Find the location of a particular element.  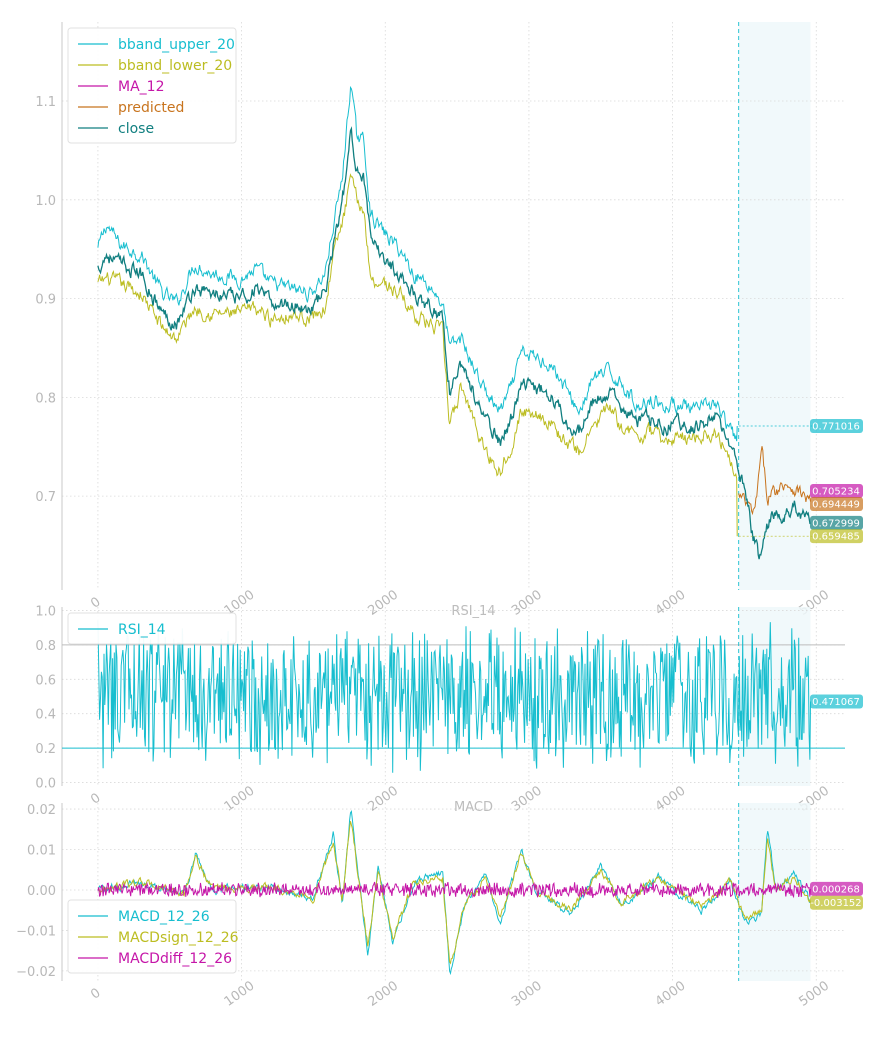

badge-value: 0.471067 is located at coordinates (836, 702).